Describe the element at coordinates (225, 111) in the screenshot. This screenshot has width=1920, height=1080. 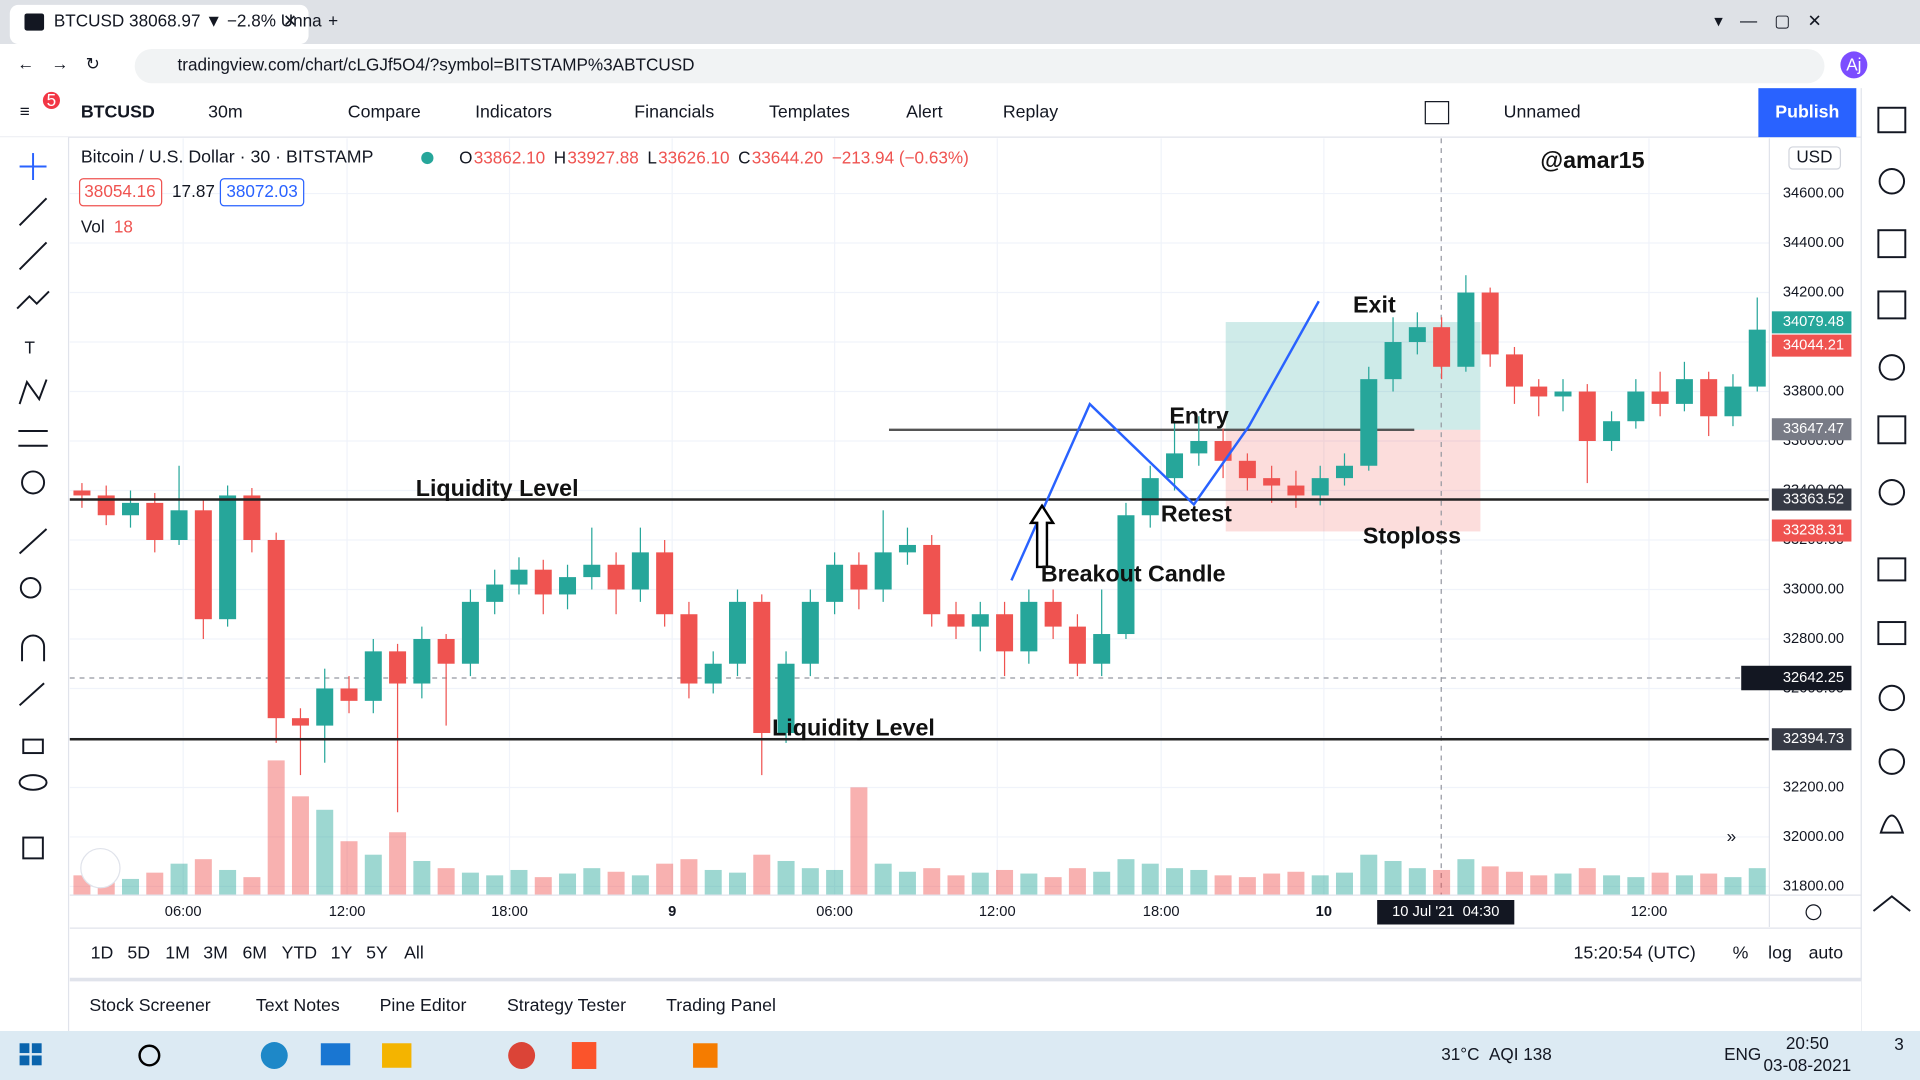
I see `interval: 30m` at that location.